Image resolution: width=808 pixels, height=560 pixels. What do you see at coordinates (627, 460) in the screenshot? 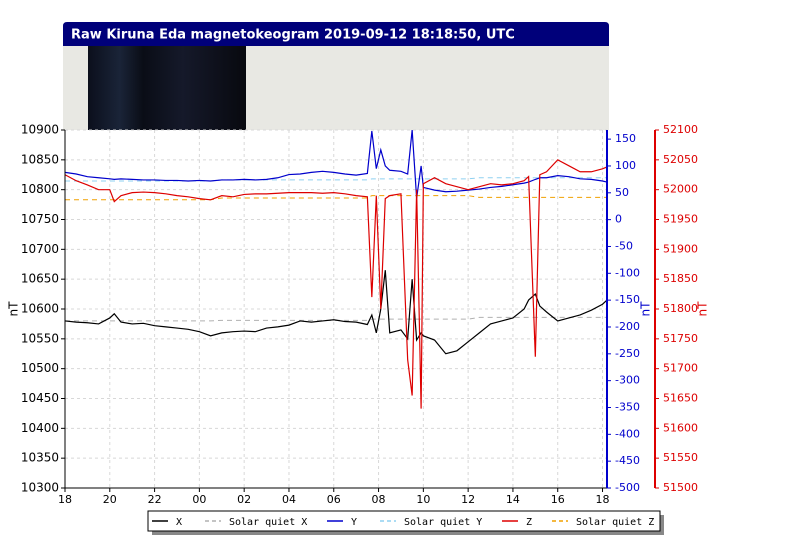
I see `y2-tick-label: -450` at bounding box center [627, 460].